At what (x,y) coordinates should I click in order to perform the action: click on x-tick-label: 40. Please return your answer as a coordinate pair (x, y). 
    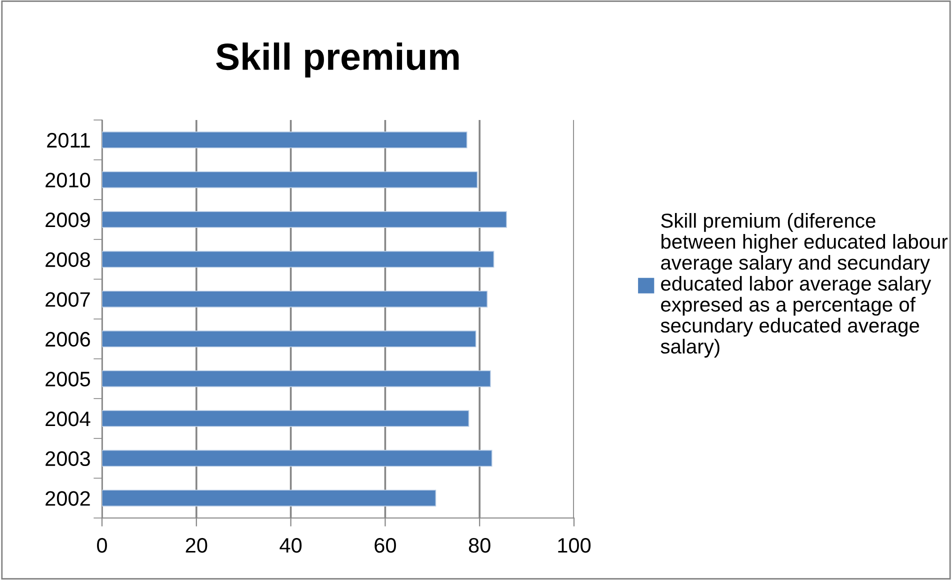
    Looking at the image, I should click on (291, 545).